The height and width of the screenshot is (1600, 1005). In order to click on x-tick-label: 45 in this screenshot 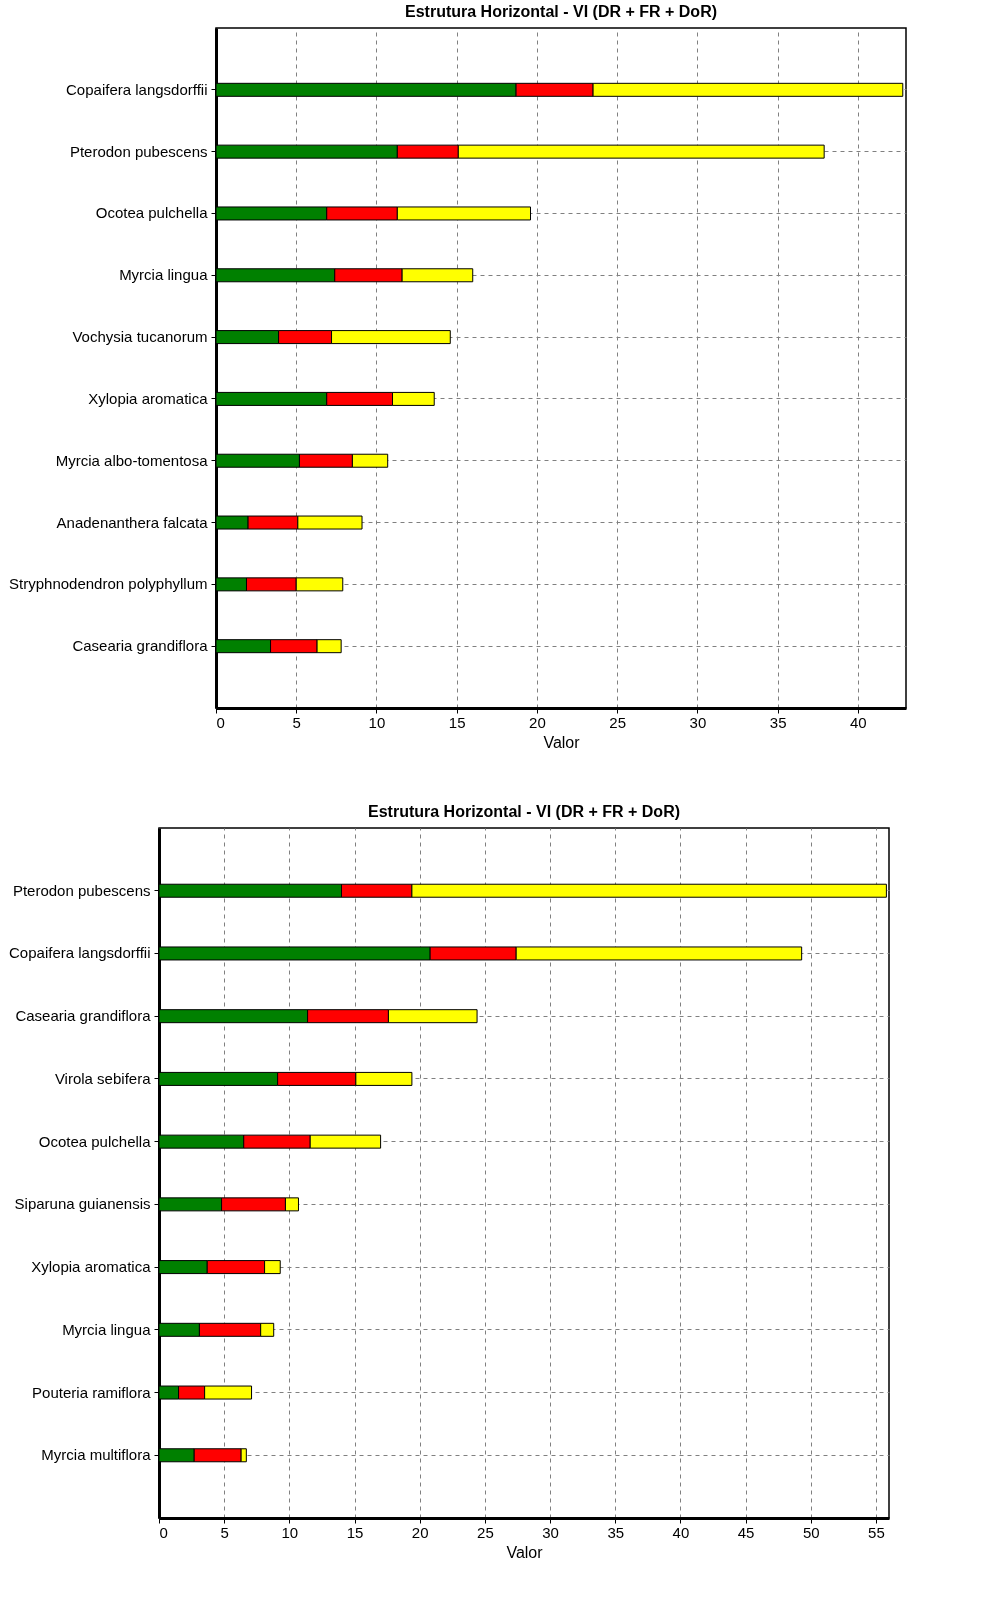, I will do `click(746, 1532)`.